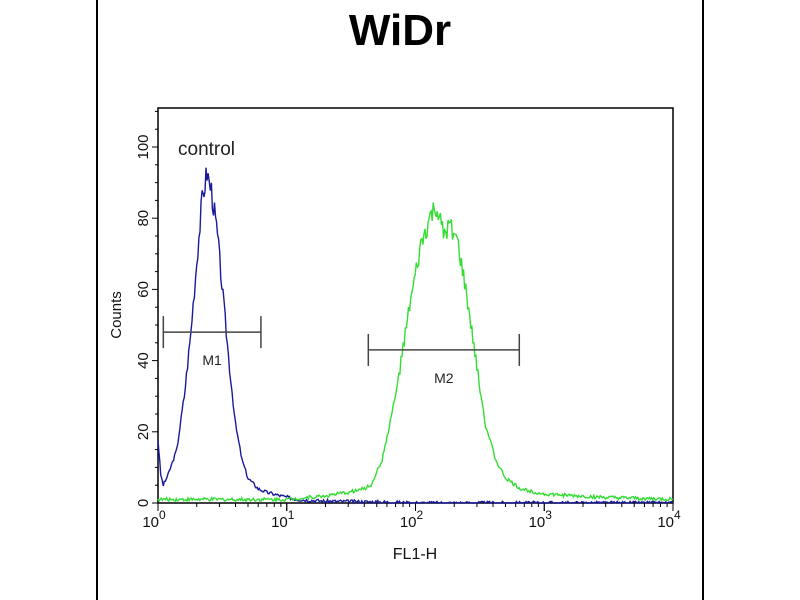 This screenshot has height=600, width=800. Describe the element at coordinates (420, 515) in the screenshot. I see `x-tick-exponent: 2` at that location.